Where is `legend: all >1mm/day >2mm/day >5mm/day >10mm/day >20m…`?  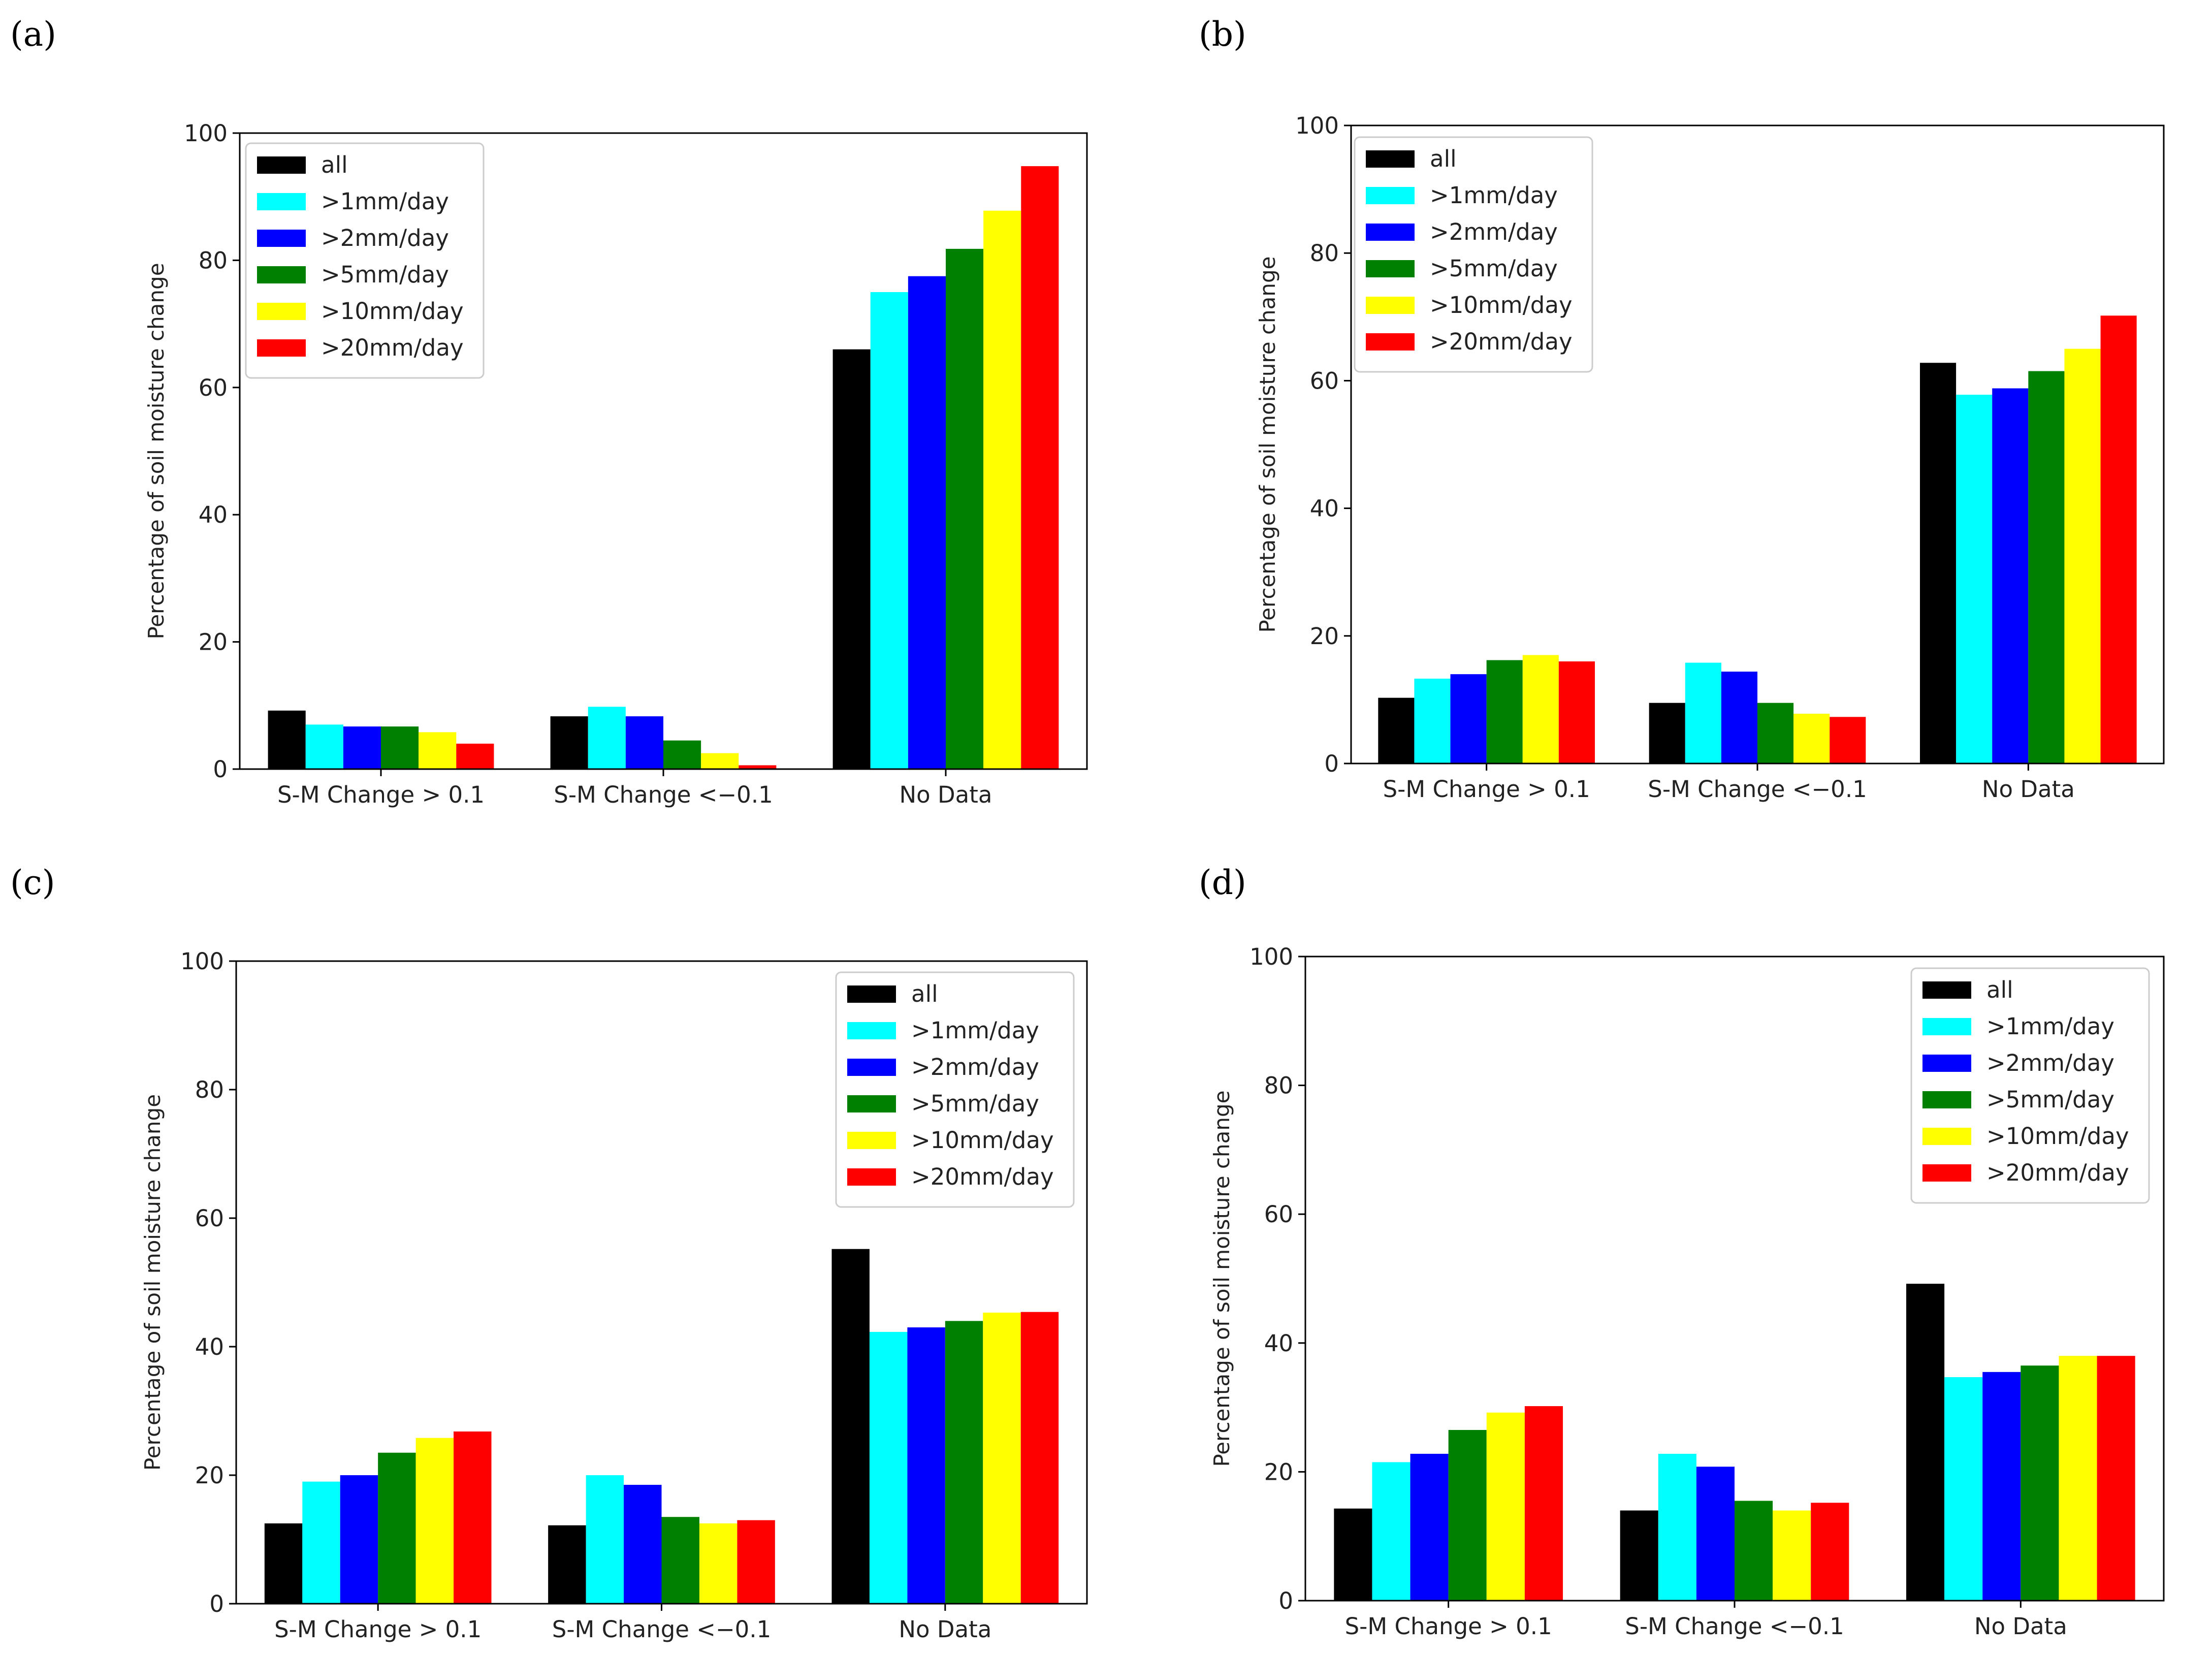
legend: all >1mm/day >2mm/day >5mm/day >10mm/day >20m… is located at coordinates (365, 260).